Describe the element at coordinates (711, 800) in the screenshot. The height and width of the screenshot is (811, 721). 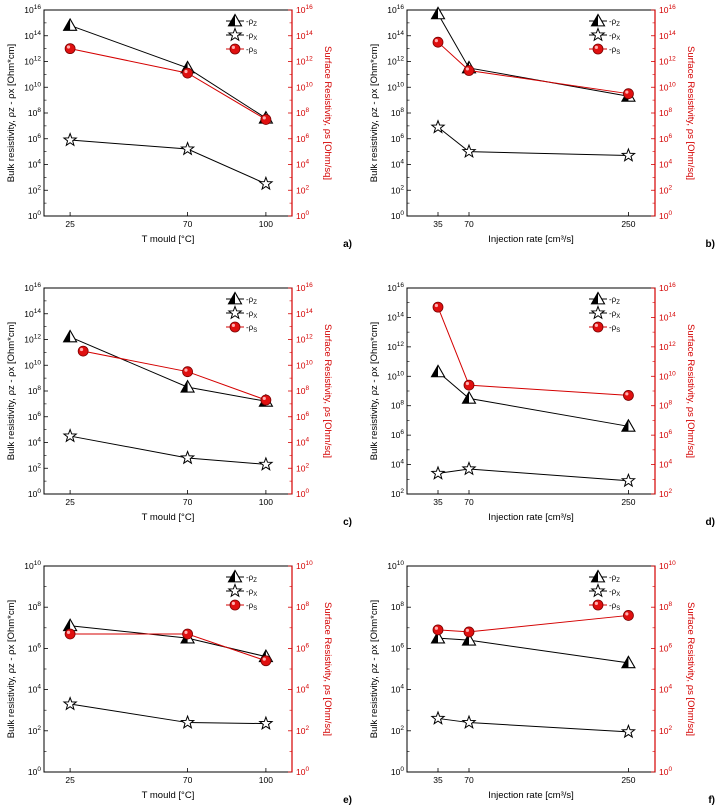
I see `panel-label: f)` at that location.